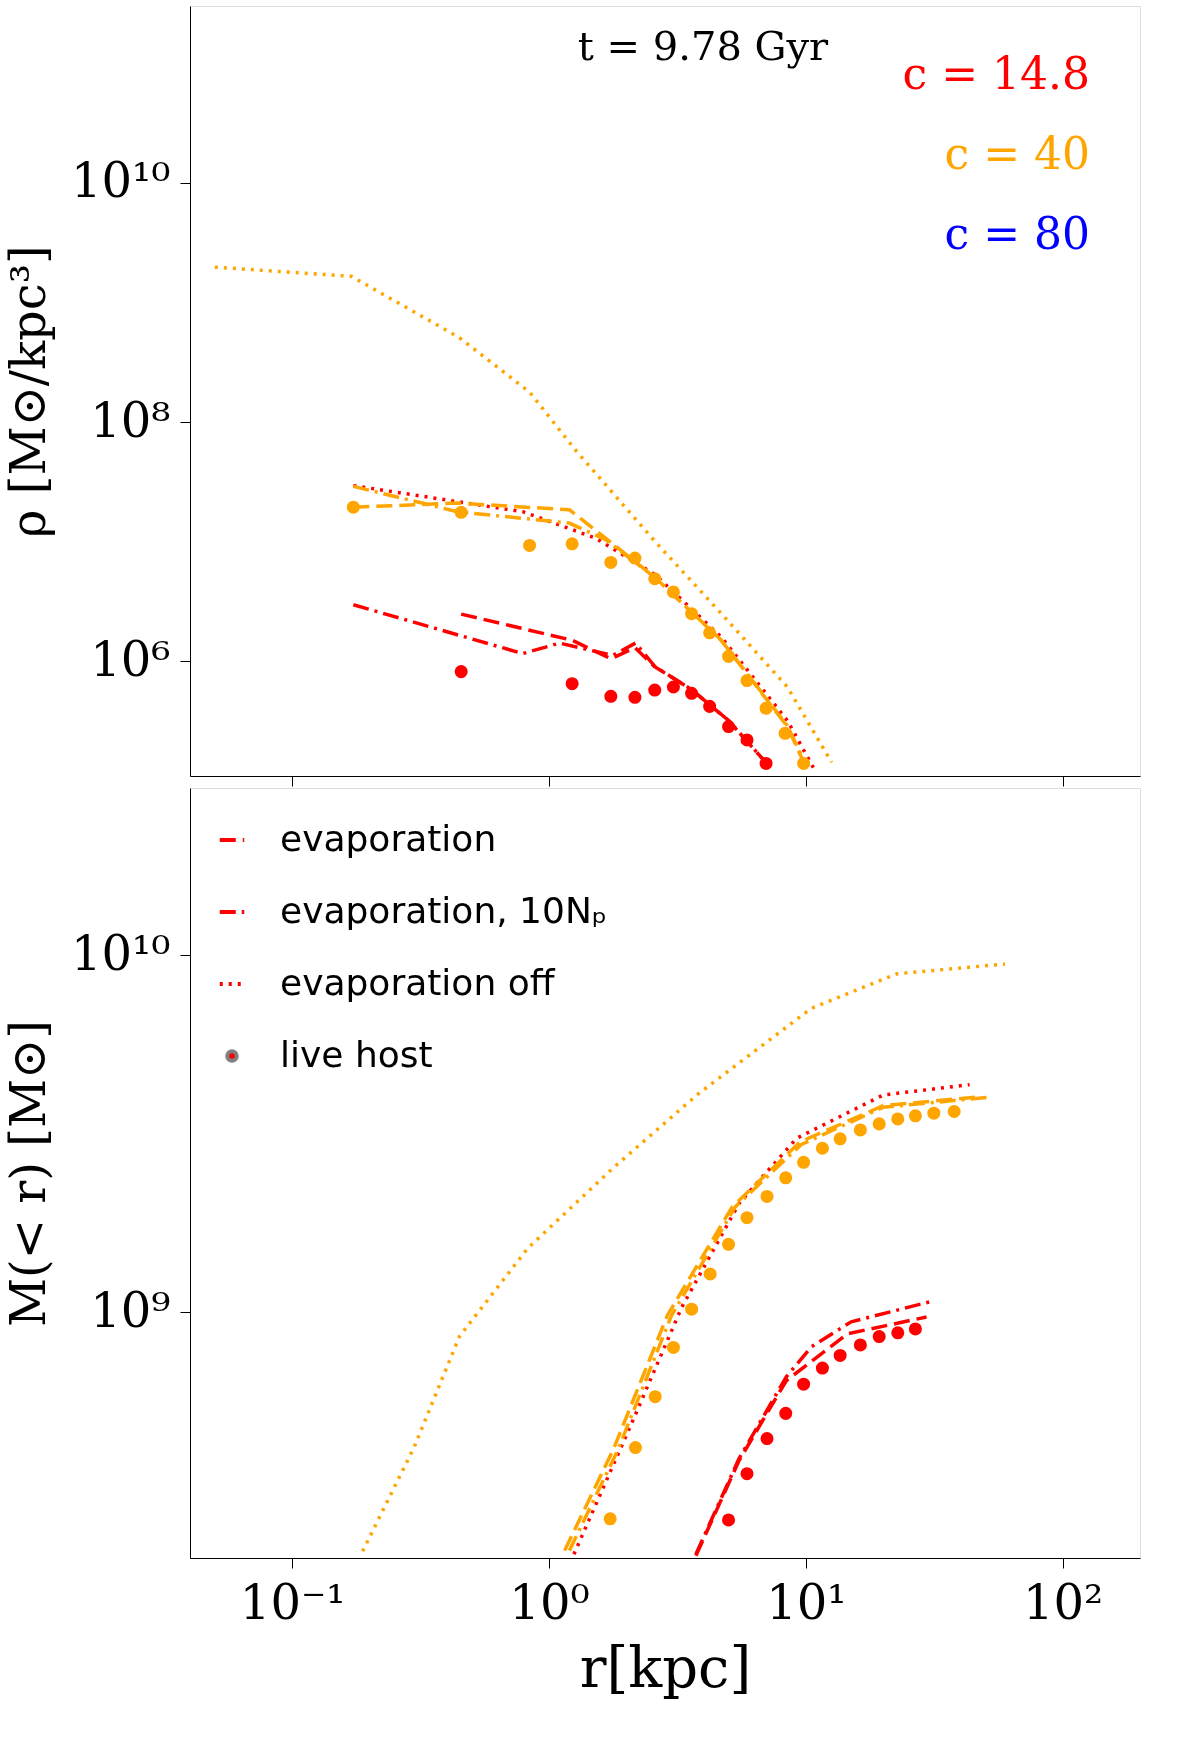 This screenshot has width=1196, height=1760. I want to click on x-tick-label: 10⁰, so click(549, 1601).